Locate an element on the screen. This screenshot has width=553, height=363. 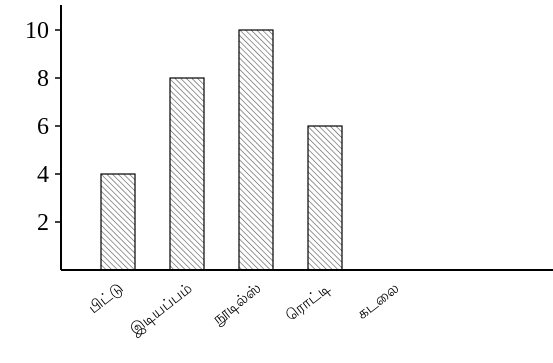
x-axis-labels: பிட்டு இடியப்பம் நூடில்ஸ் ரொட்டி கடலை is located at coordinates (243, 309).